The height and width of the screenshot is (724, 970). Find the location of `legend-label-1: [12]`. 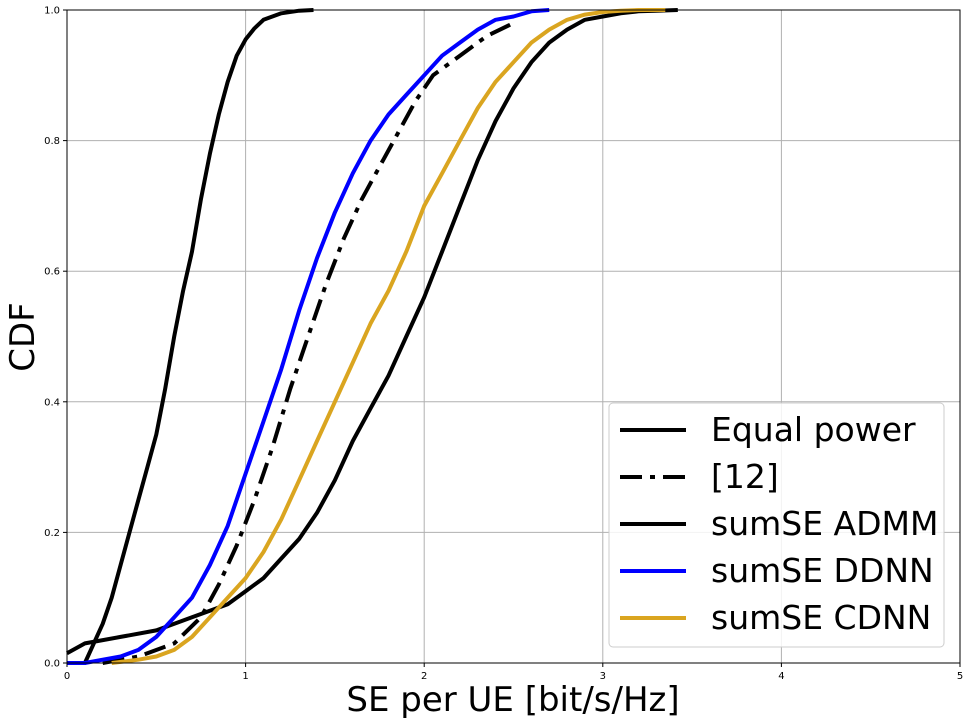

legend-label-1: [12] is located at coordinates (745, 476).